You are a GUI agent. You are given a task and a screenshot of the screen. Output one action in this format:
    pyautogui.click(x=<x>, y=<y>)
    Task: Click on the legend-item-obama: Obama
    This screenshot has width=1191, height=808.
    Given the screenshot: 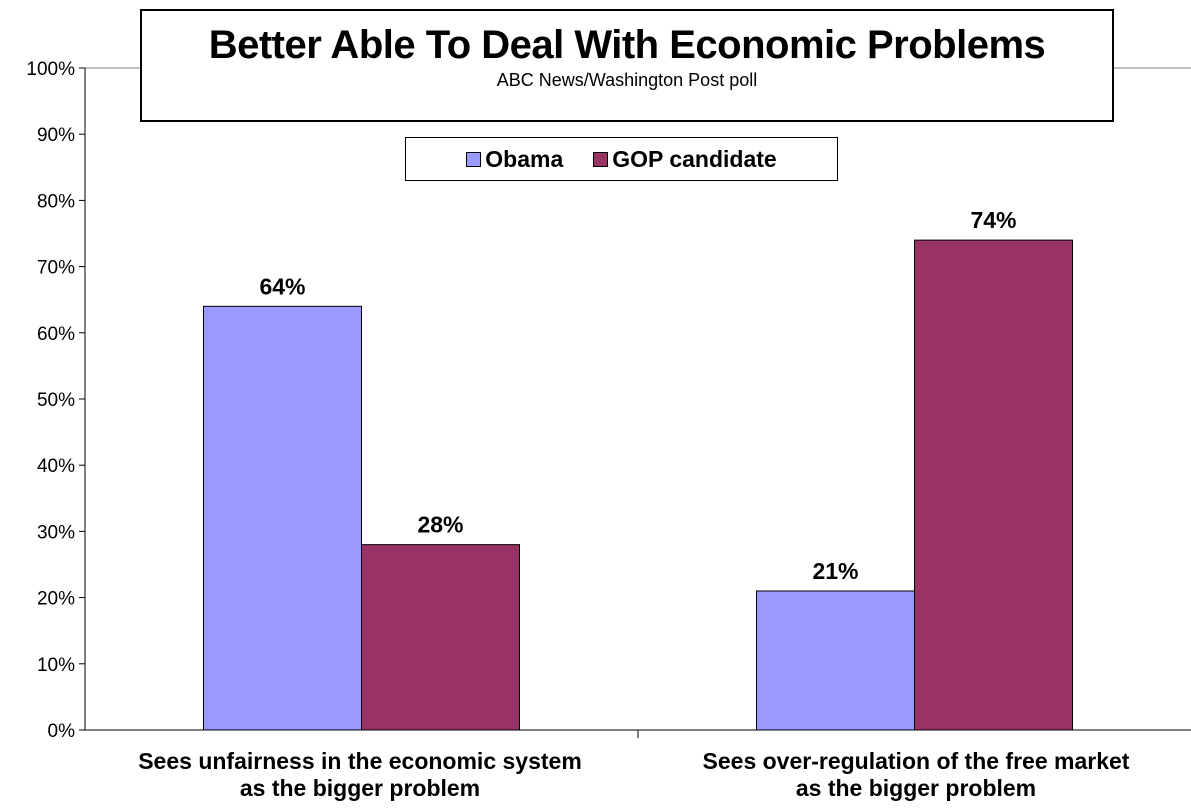 What is the action you would take?
    pyautogui.click(x=514, y=159)
    